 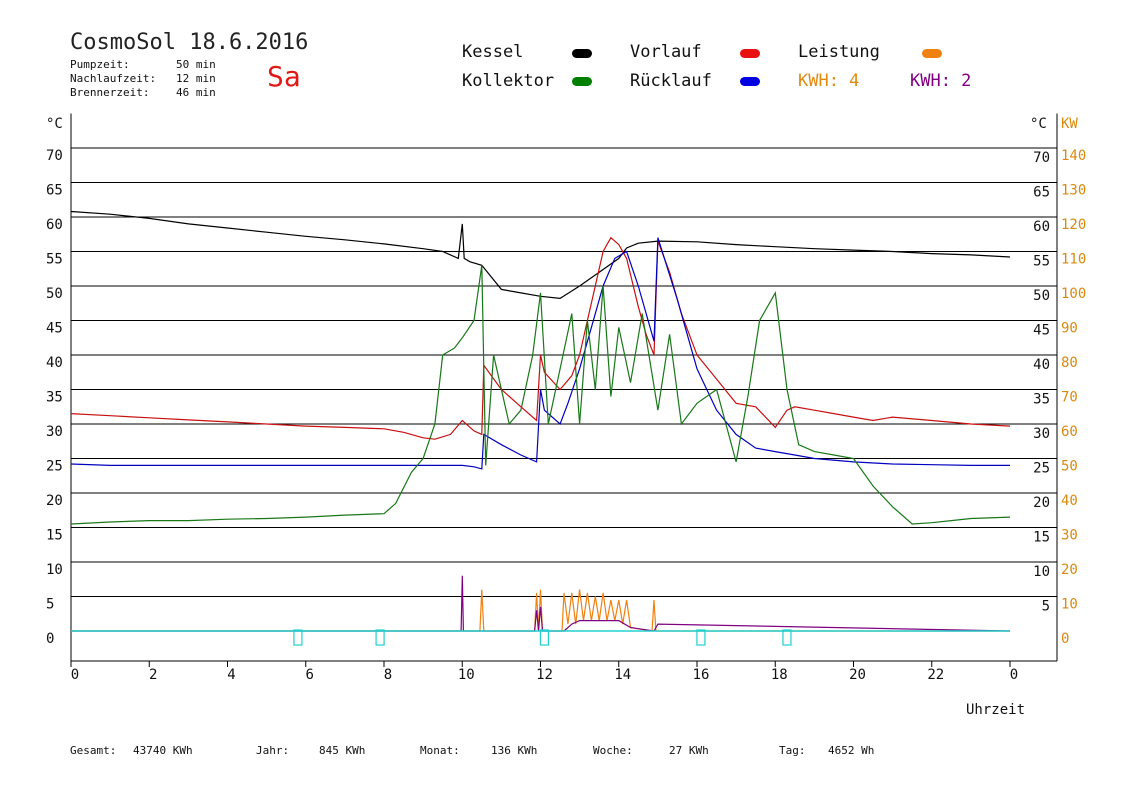 What do you see at coordinates (196, 92) in the screenshot?
I see `info-brennerzeit-value: 46 min` at bounding box center [196, 92].